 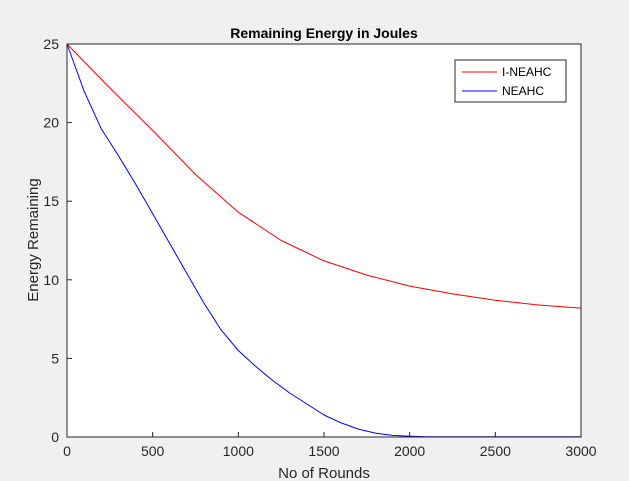 I want to click on y-tick-label: 0, so click(x=55, y=437).